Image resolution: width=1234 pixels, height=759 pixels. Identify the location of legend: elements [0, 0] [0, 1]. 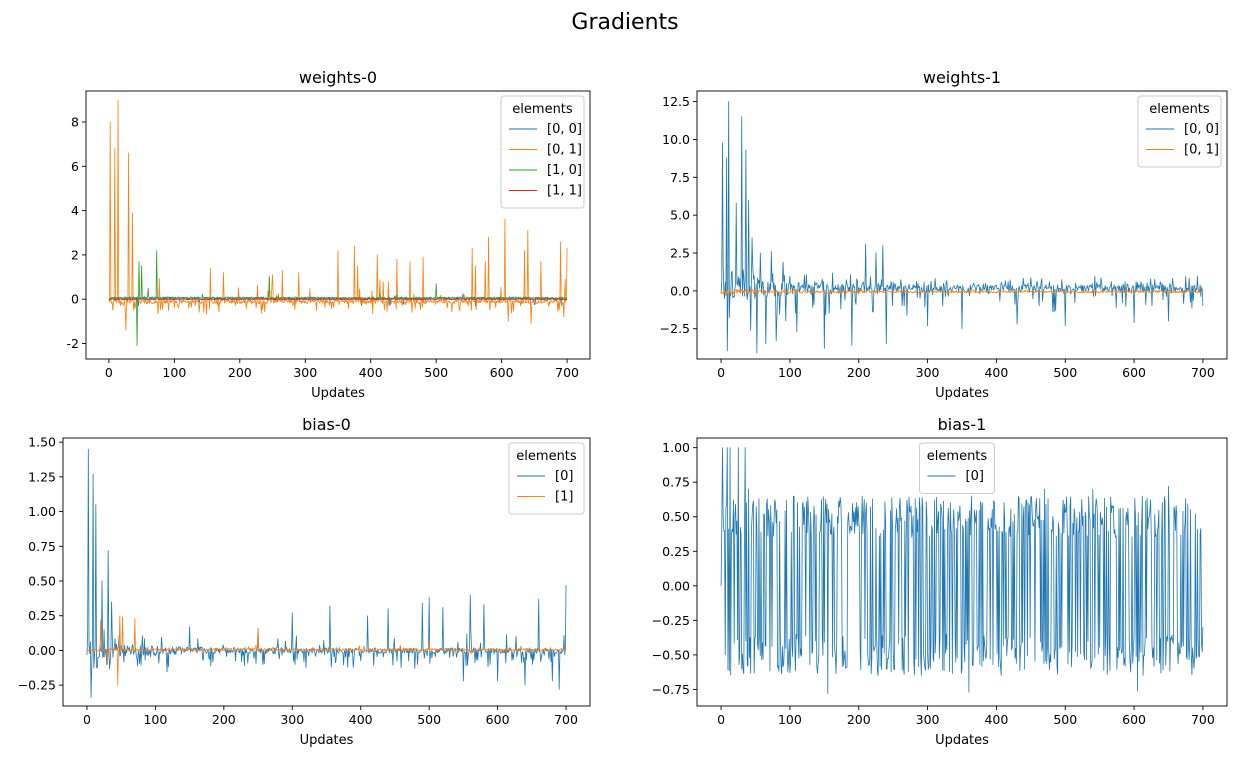
(1179, 131).